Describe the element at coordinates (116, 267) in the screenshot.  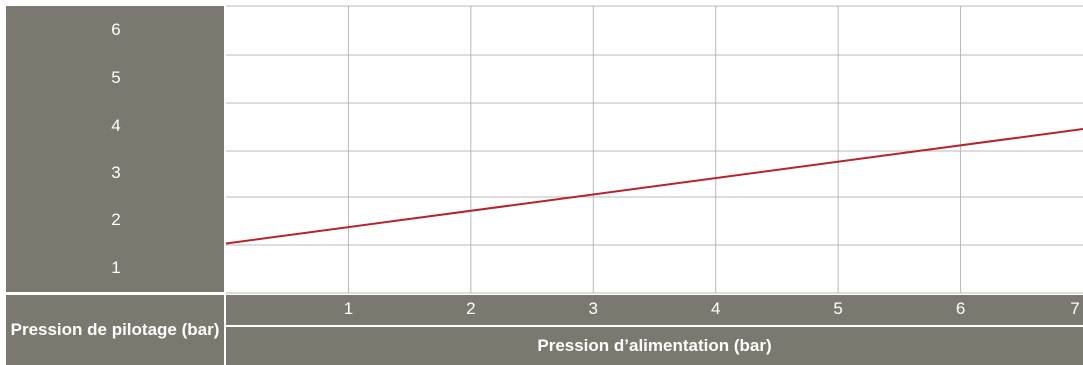
I see `y-tick-label: 1` at that location.